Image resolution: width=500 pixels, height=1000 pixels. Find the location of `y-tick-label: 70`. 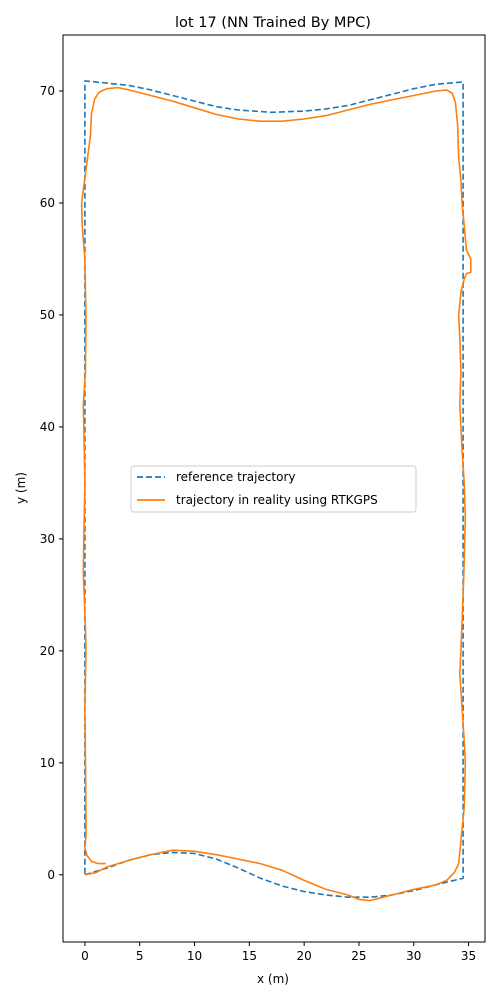

y-tick-label: 70 is located at coordinates (47, 91).